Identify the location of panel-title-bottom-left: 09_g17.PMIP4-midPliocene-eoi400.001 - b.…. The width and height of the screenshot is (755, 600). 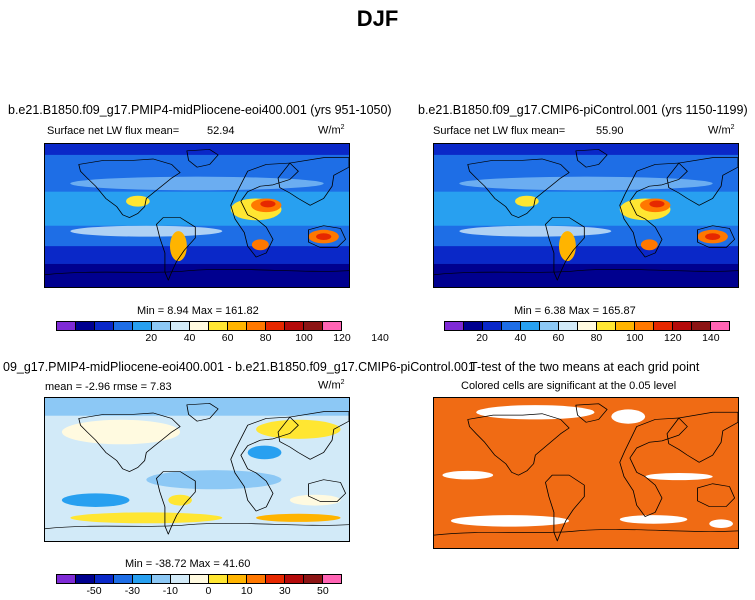
(239, 367).